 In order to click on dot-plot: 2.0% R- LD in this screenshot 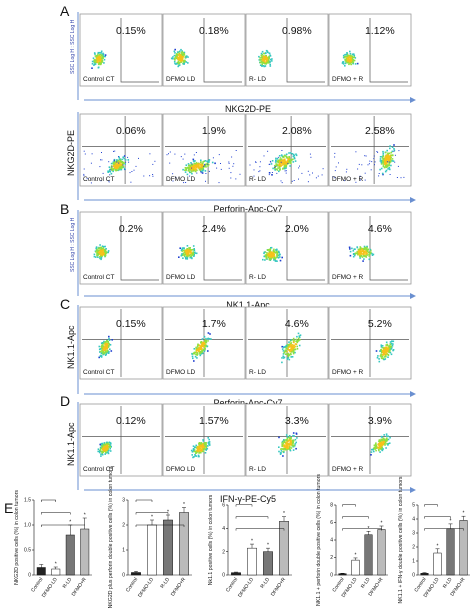, I will do `click(287, 248)`.